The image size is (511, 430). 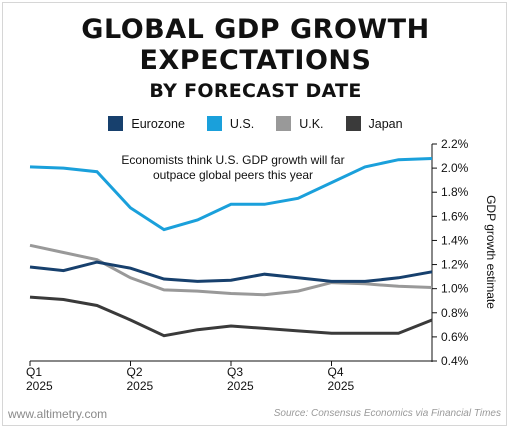 What do you see at coordinates (455, 144) in the screenshot?
I see `y-tick-label: 2.2%` at bounding box center [455, 144].